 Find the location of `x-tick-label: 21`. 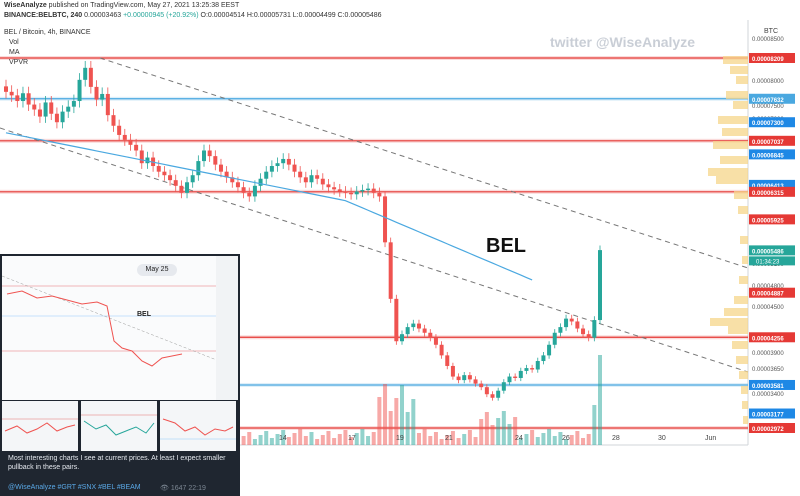

x-tick-label: 21 is located at coordinates (449, 438).